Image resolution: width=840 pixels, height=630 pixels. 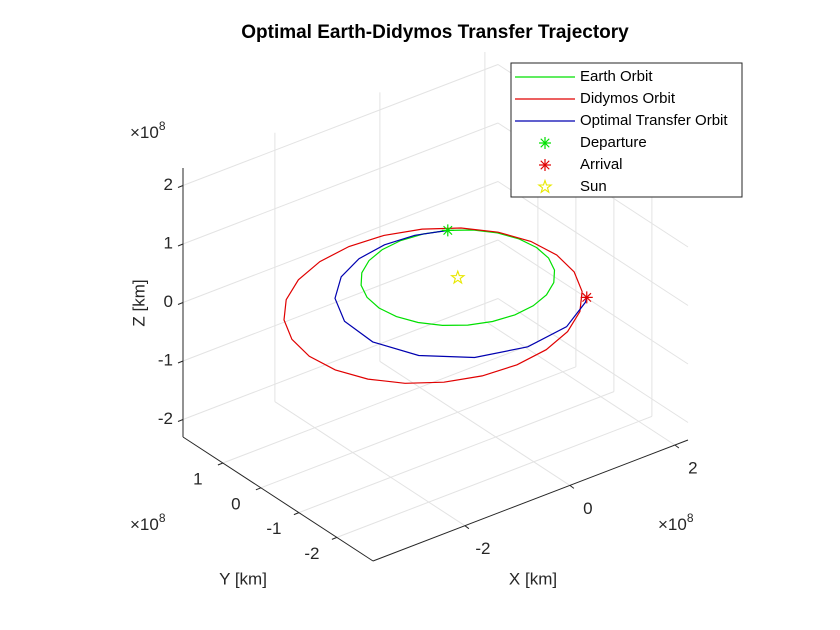 I want to click on x-tick-label: -2, so click(x=482, y=548).